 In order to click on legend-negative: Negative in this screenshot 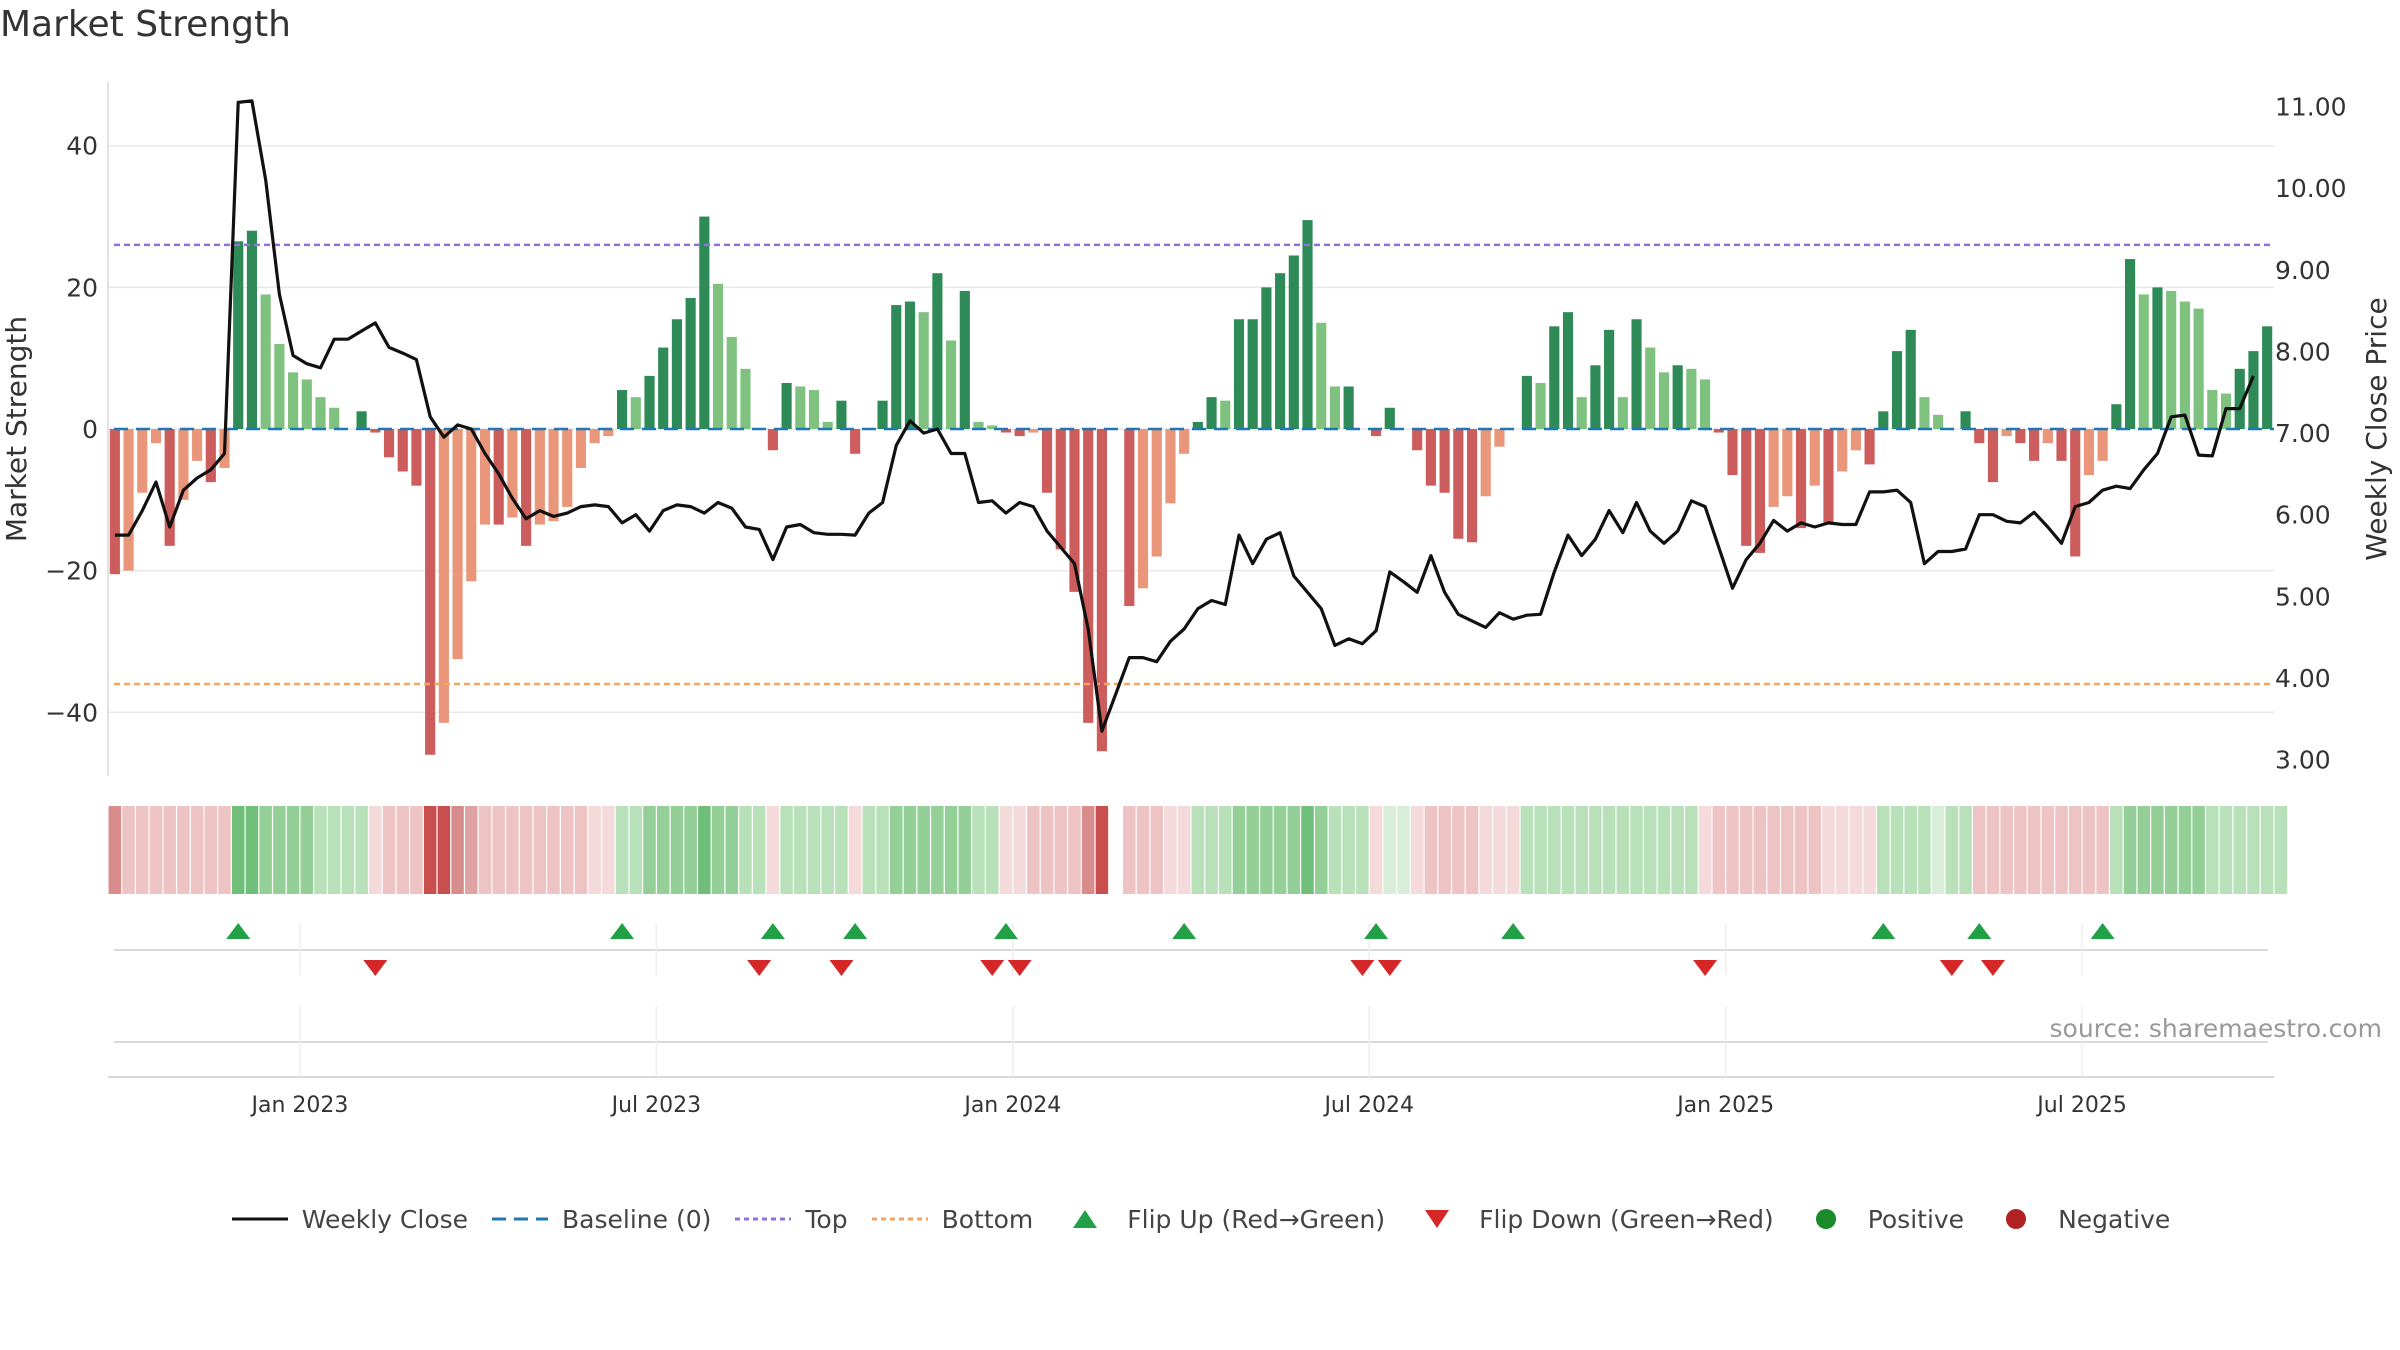, I will do `click(2078, 1219)`.